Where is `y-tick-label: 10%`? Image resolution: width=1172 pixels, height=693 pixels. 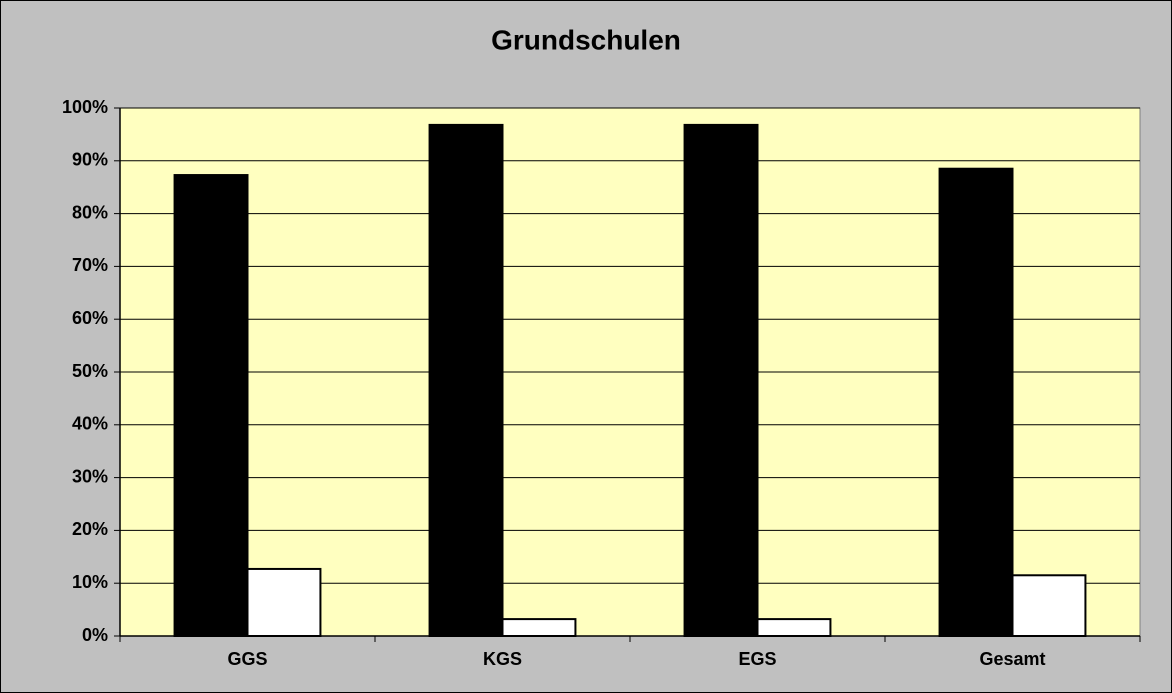
y-tick-label: 10% is located at coordinates (90, 582).